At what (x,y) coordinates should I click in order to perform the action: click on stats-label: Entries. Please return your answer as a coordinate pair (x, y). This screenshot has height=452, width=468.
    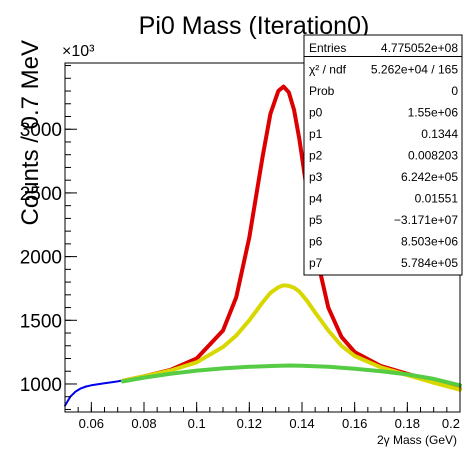
    Looking at the image, I should click on (327, 48).